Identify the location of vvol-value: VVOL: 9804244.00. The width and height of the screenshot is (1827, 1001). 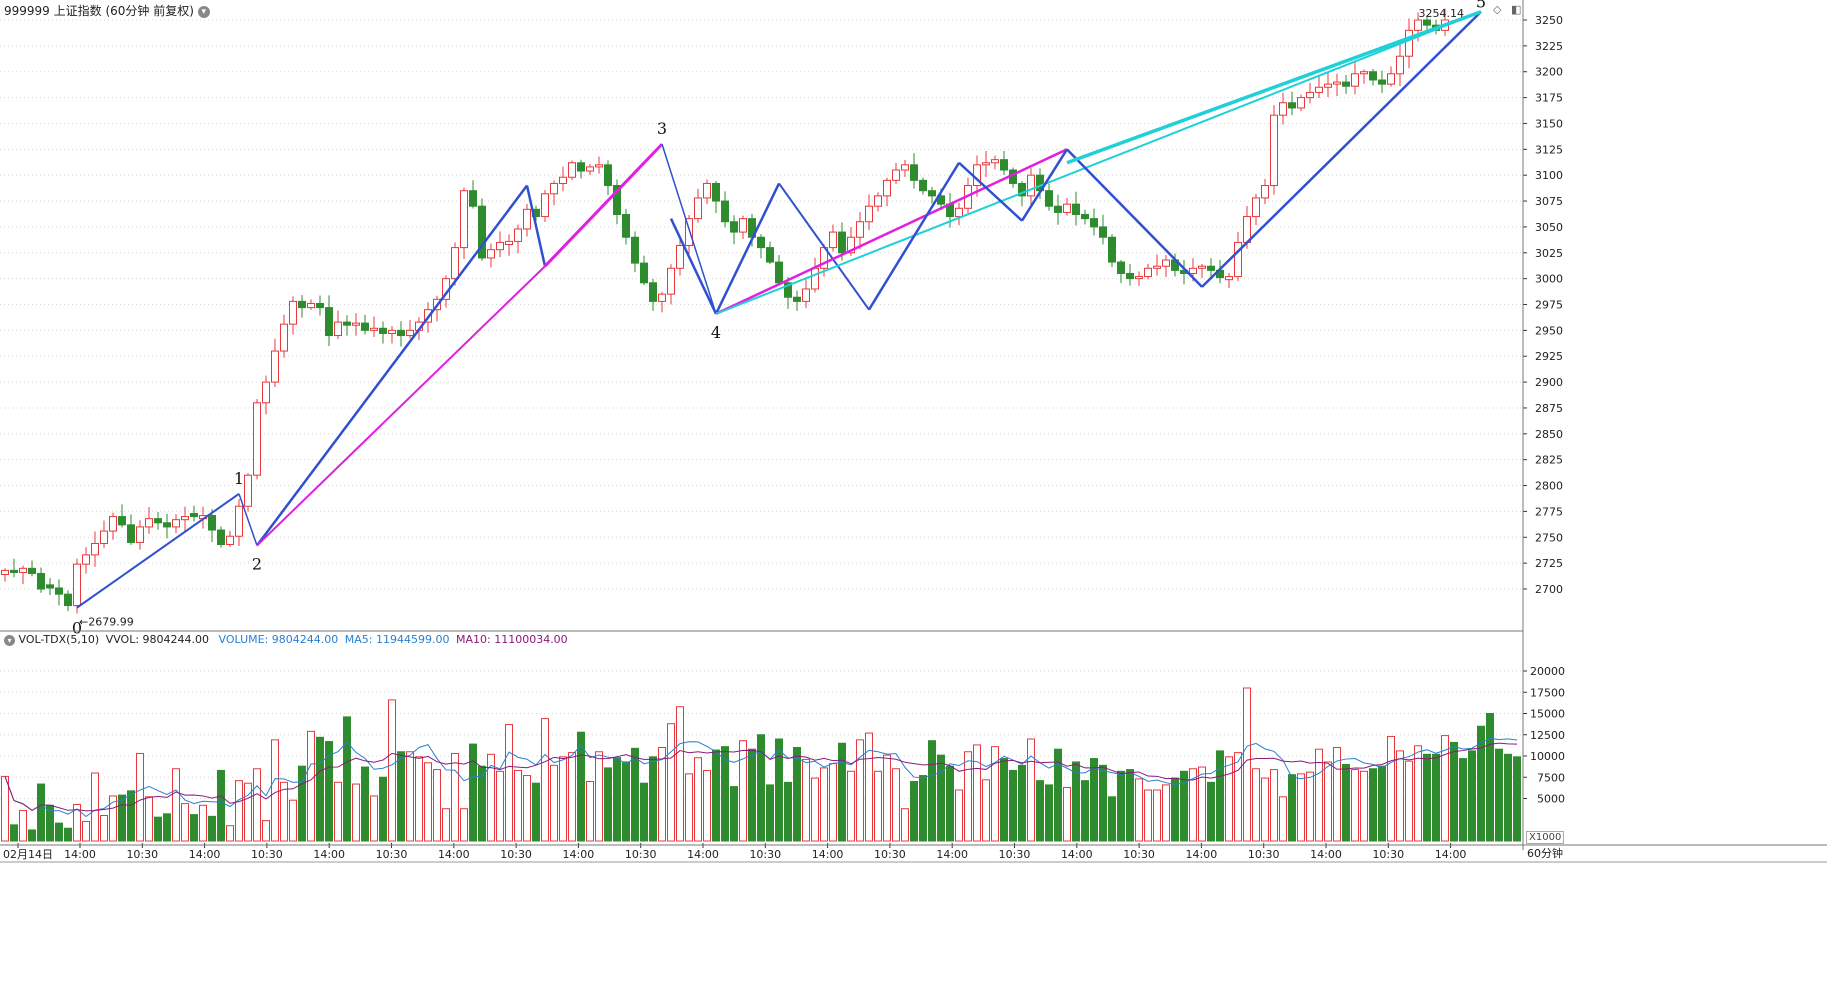
(157, 639).